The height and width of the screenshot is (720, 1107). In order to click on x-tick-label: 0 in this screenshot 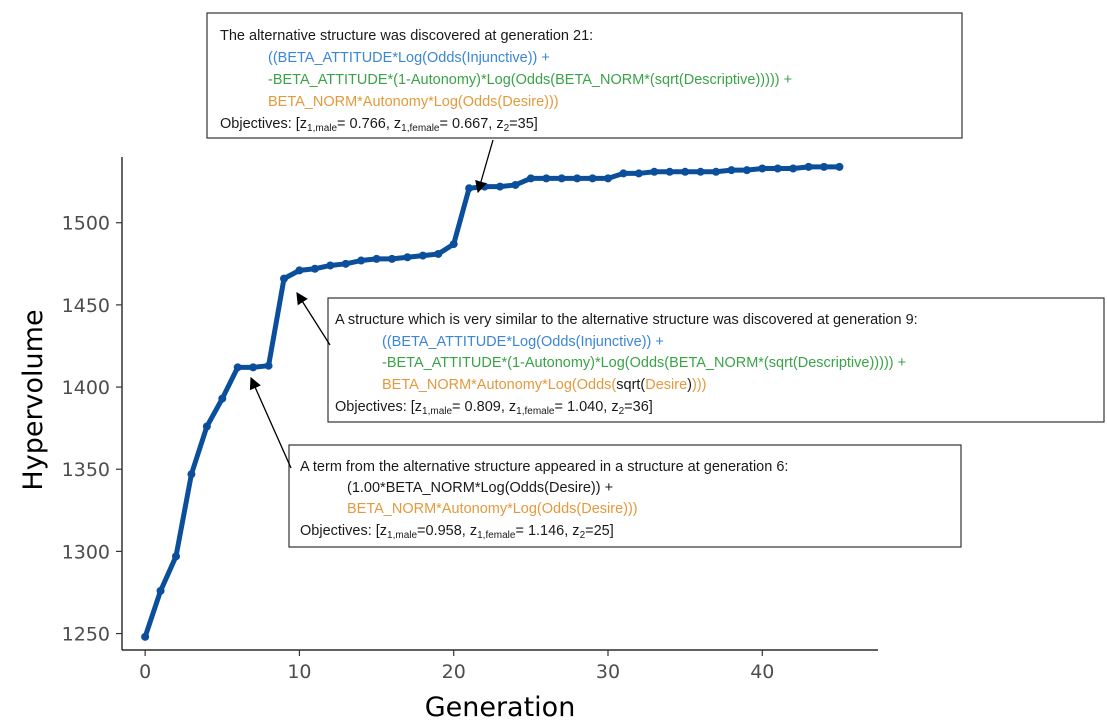, I will do `click(145, 672)`.